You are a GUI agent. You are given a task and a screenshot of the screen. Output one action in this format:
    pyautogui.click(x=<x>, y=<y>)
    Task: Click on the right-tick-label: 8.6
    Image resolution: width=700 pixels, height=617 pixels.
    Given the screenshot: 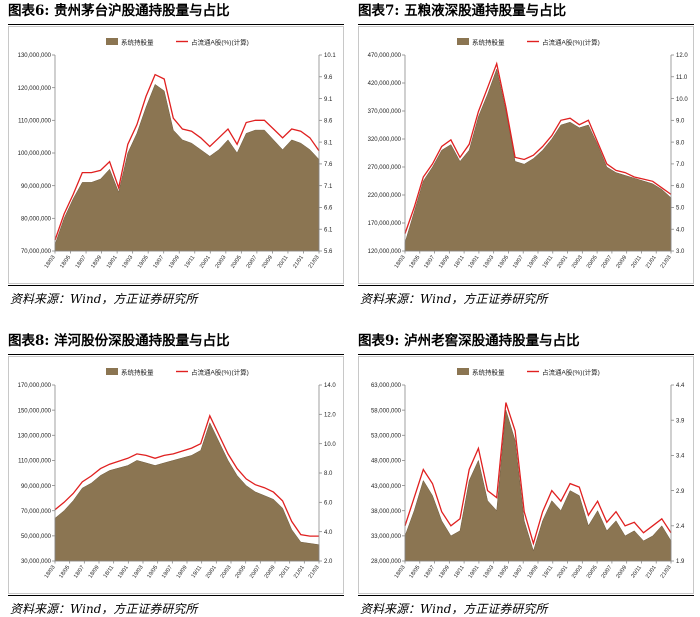 What is the action you would take?
    pyautogui.click(x=328, y=122)
    